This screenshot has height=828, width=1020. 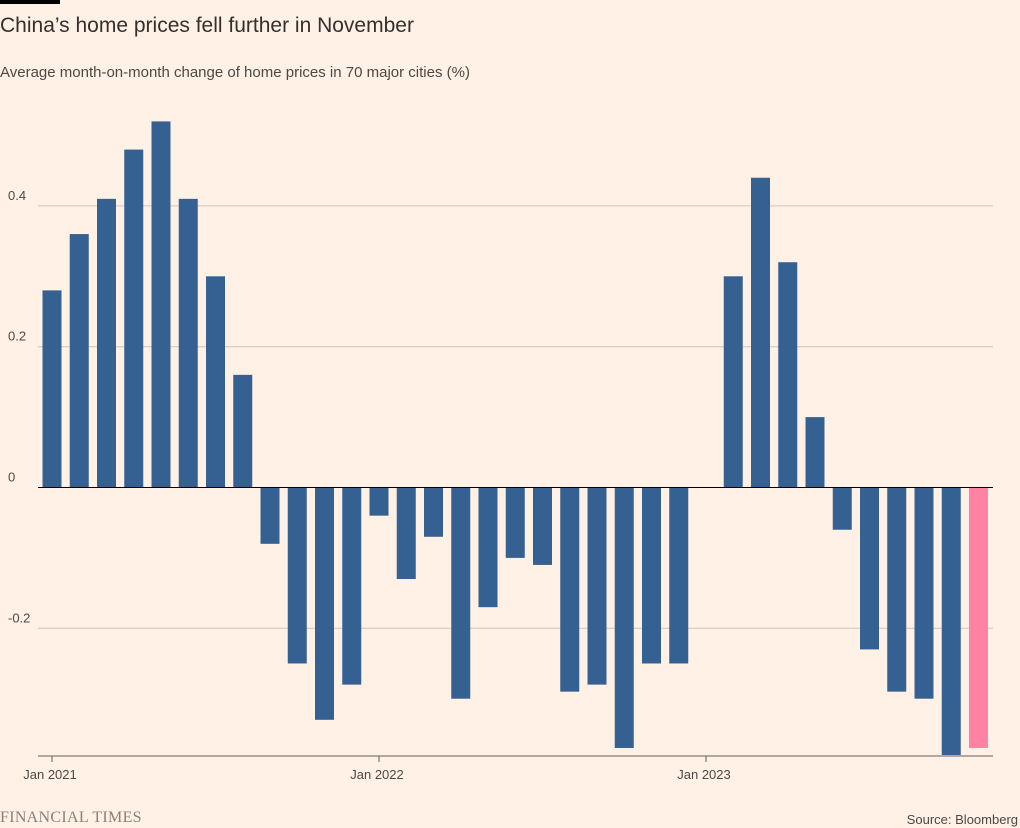 I want to click on x-tick-label: Jan 2021, so click(x=50, y=774).